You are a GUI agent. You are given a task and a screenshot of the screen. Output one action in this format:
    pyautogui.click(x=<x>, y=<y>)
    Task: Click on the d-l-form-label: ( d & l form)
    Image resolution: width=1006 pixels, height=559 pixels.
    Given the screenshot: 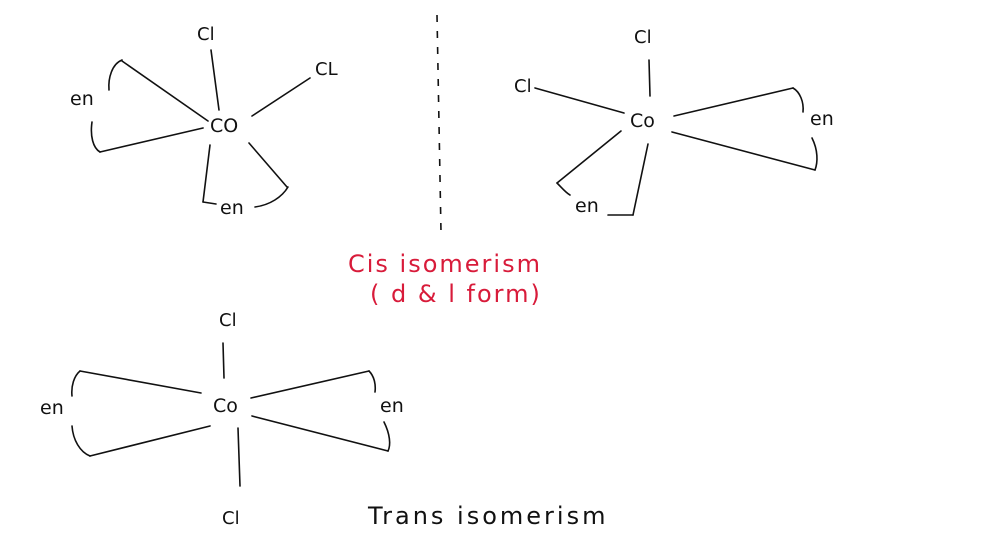 What is the action you would take?
    pyautogui.click(x=456, y=294)
    